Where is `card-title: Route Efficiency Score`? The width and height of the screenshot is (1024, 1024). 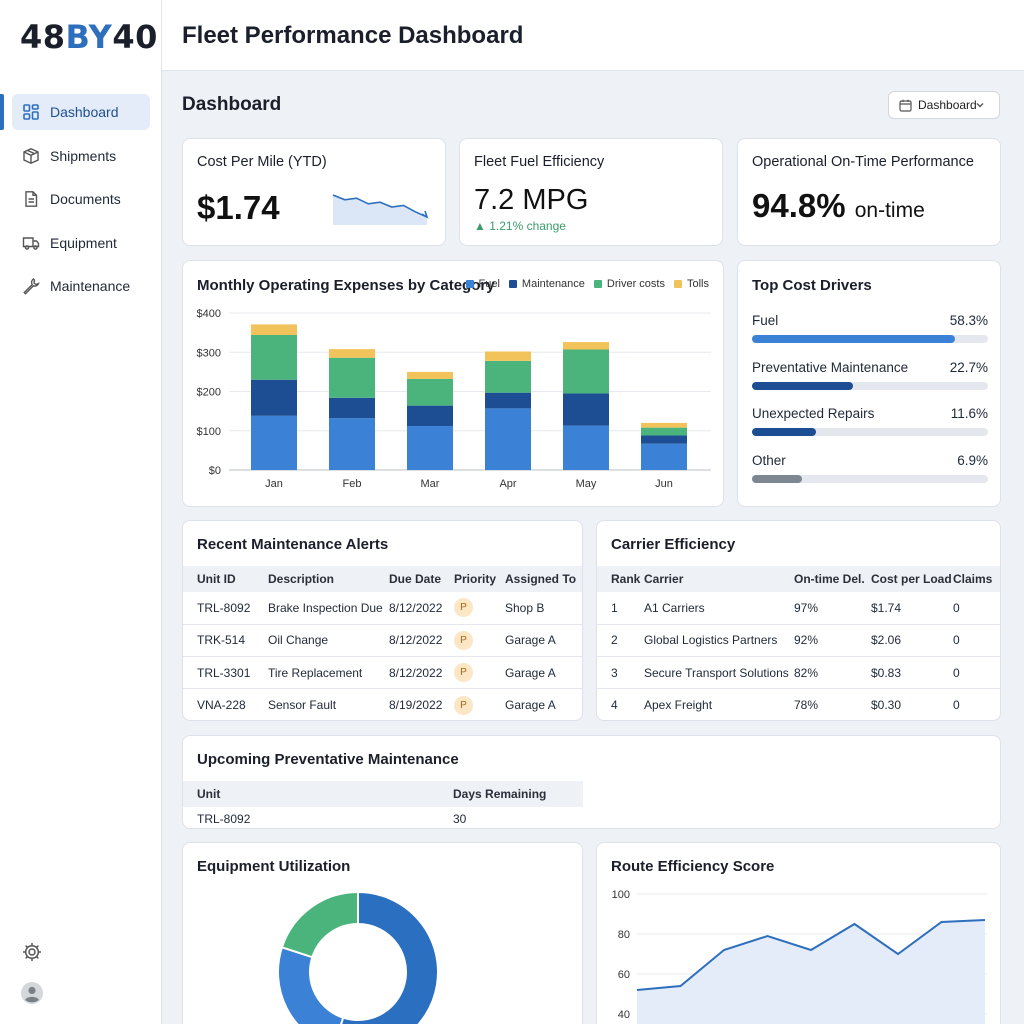 card-title: Route Efficiency Score is located at coordinates (693, 866).